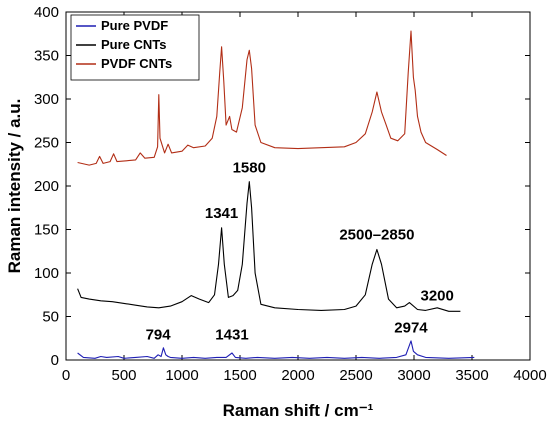 Image resolution: width=550 pixels, height=424 pixels. What do you see at coordinates (46, 273) in the screenshot?
I see `y-tick-label: 100` at bounding box center [46, 273].